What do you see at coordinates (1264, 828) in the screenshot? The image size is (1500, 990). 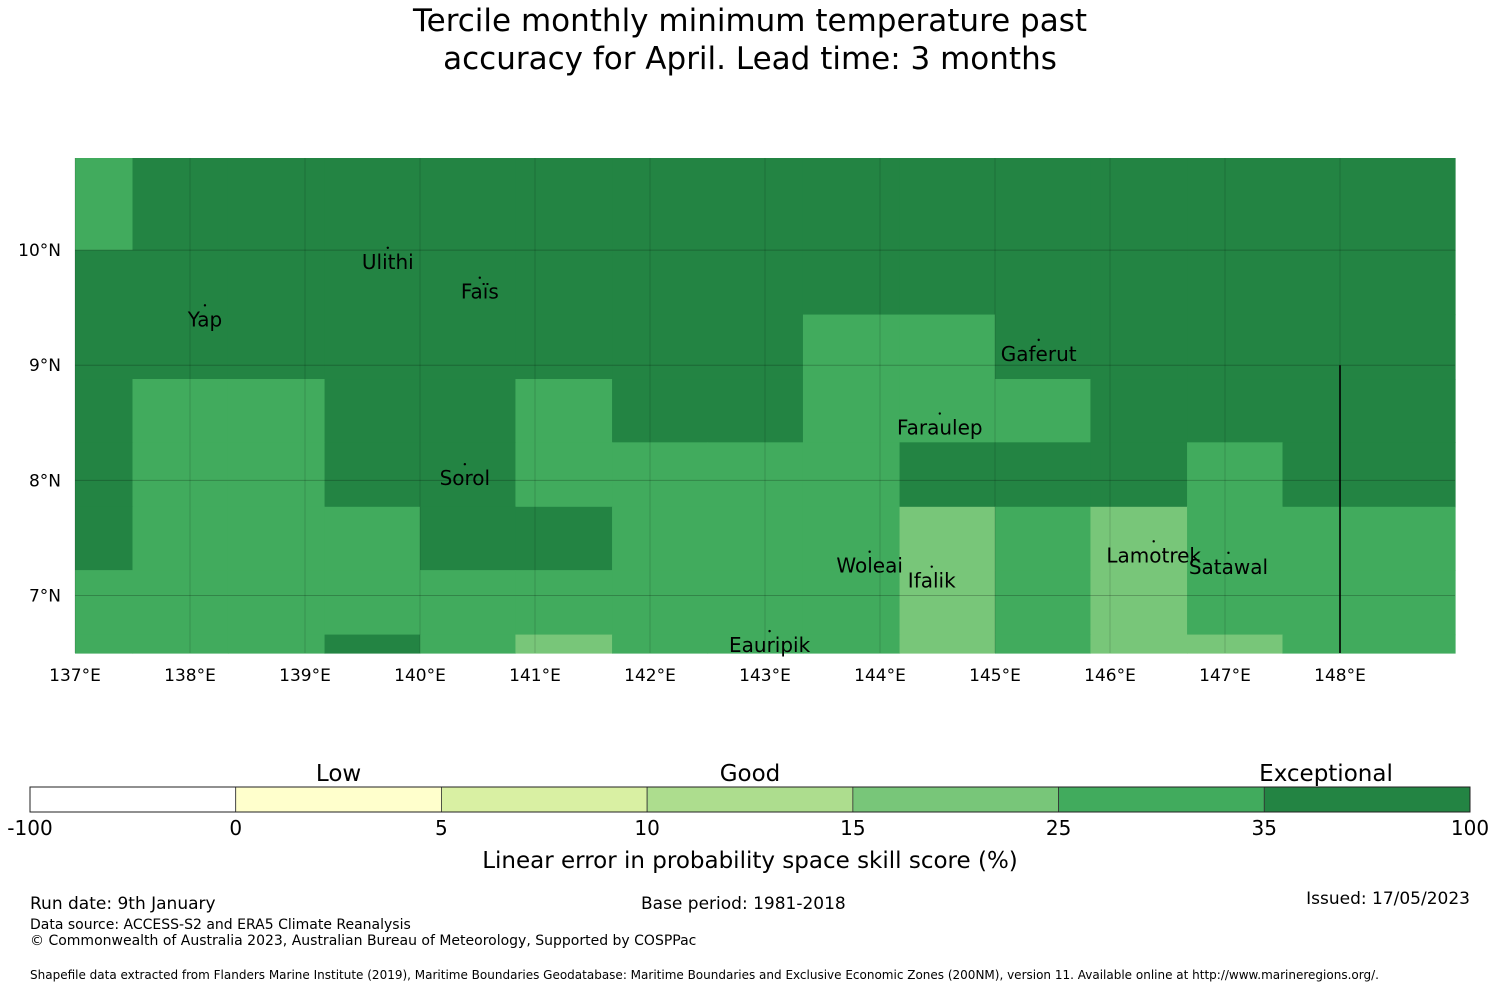 I see `colorbar-tick-label: 35` at bounding box center [1264, 828].